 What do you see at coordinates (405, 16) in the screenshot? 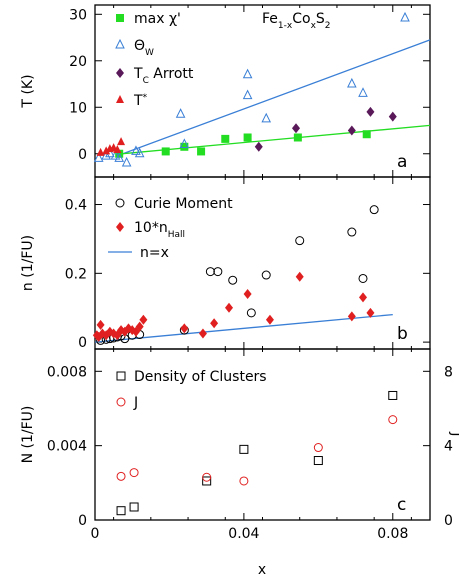
I see `compound-marker` at bounding box center [405, 16].